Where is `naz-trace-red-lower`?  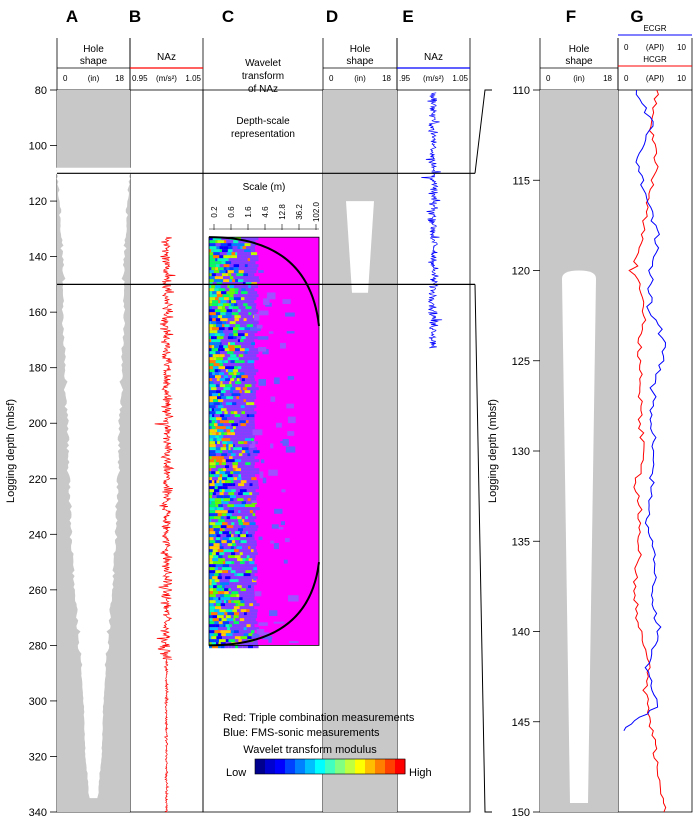 naz-trace-red-lower is located at coordinates (166, 736).